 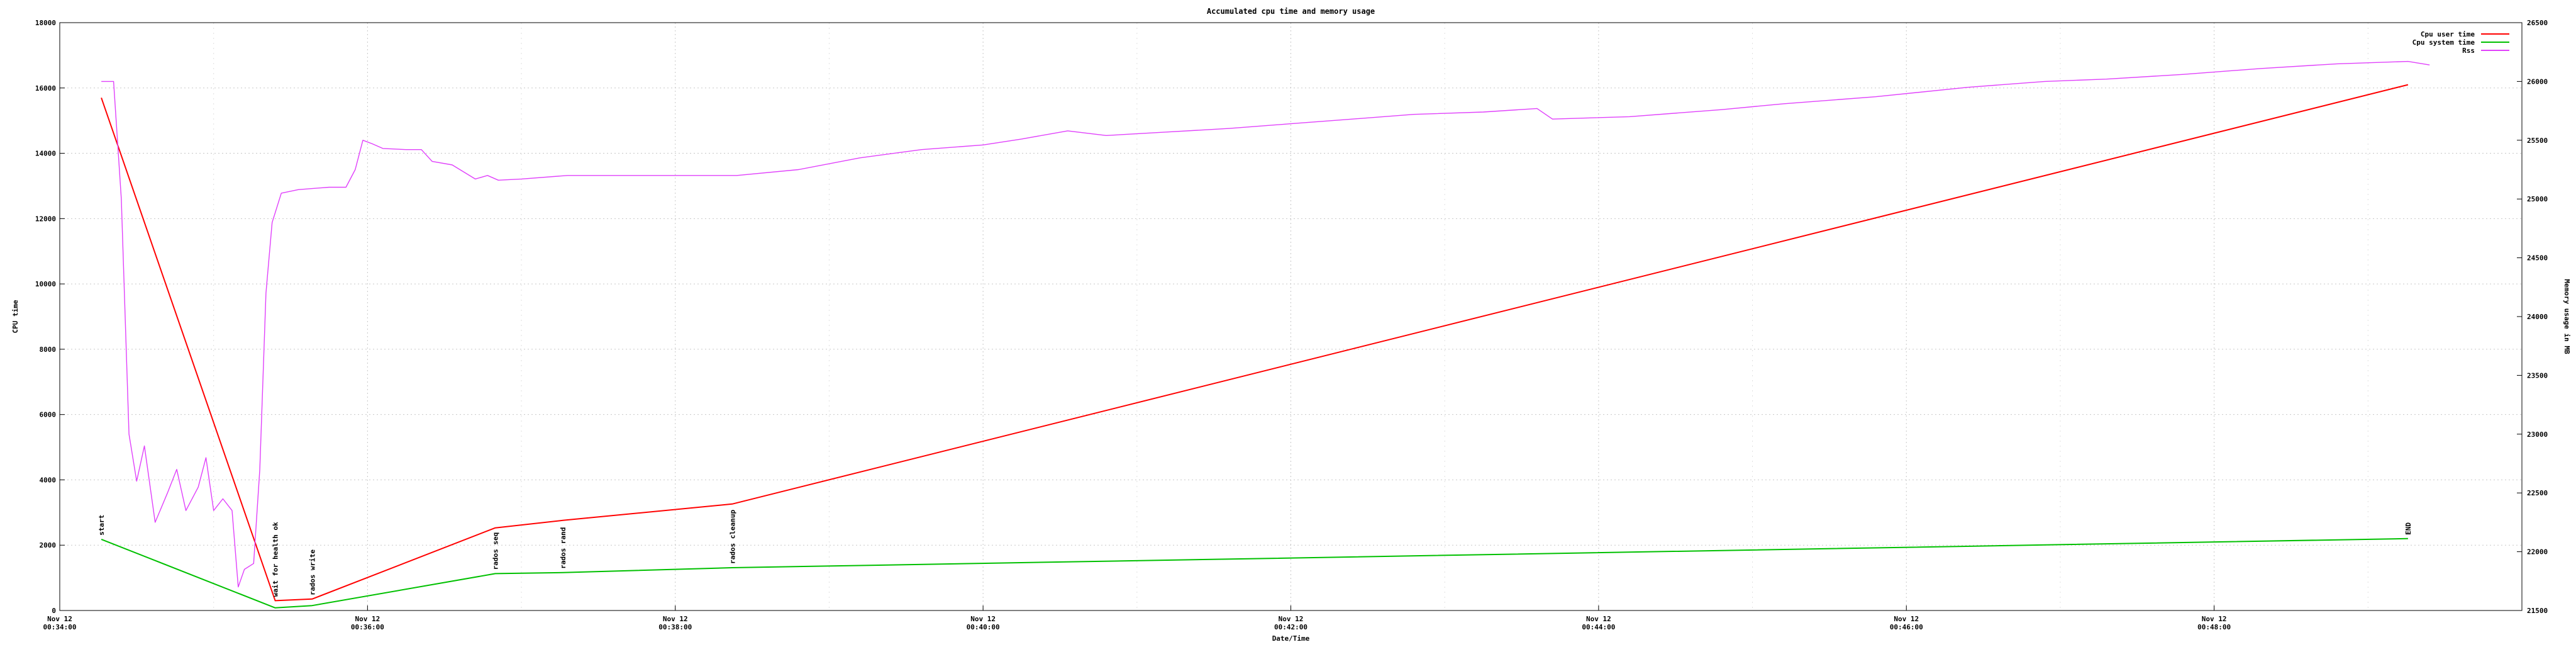 I want to click on y2-tick-label: 23000, so click(x=2537, y=434).